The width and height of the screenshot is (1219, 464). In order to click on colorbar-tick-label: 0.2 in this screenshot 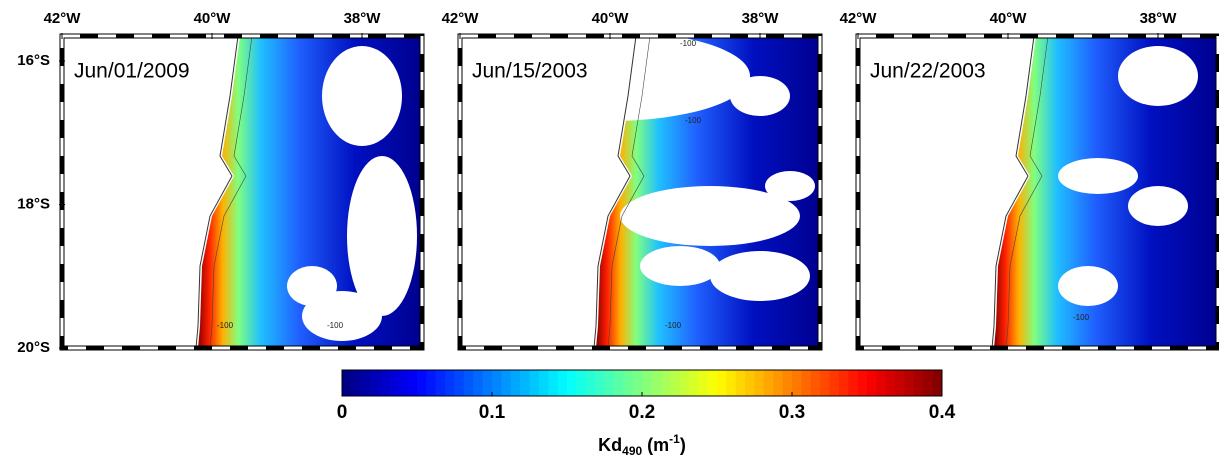, I will do `click(642, 412)`.